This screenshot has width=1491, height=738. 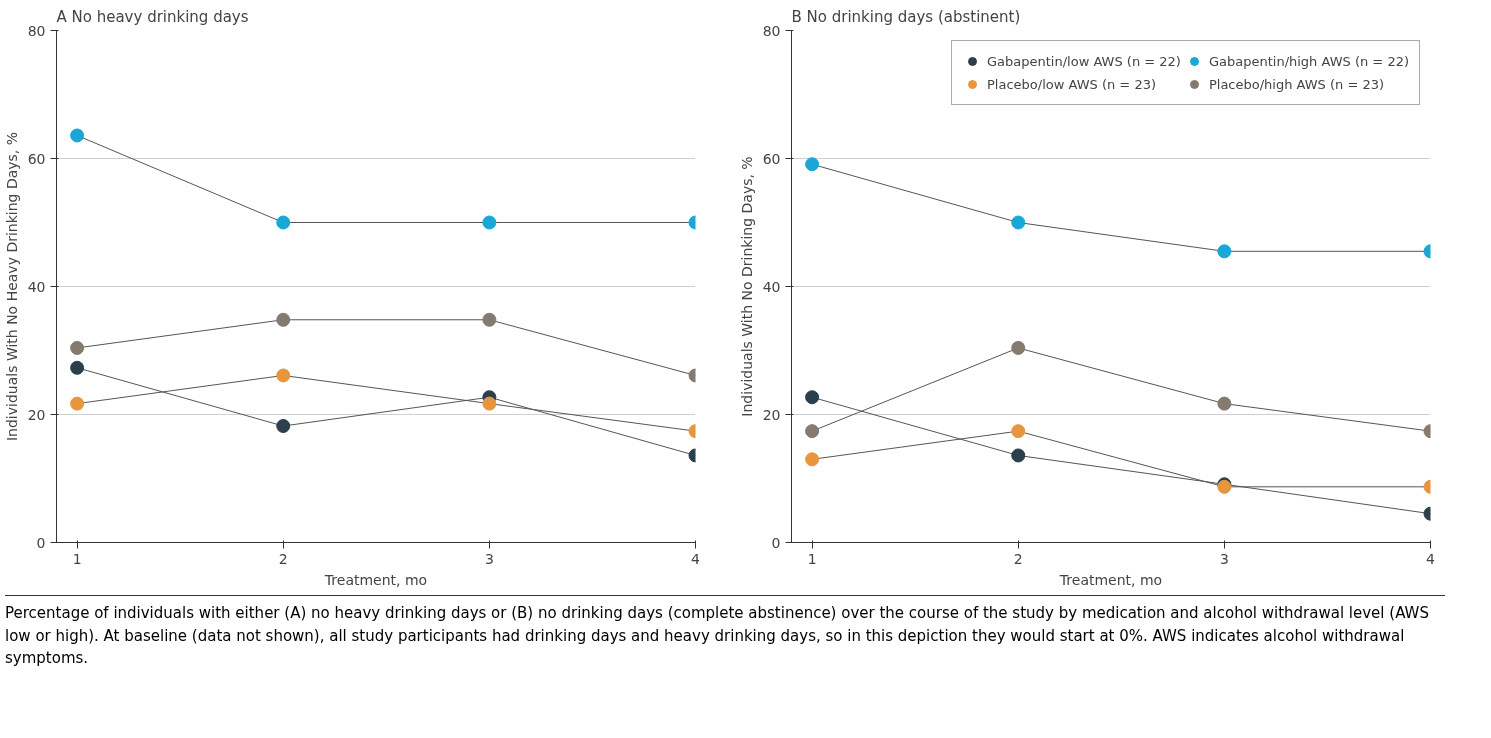 I want to click on legend-label: Placebo/high AWS (n = 23), so click(x=1296, y=84).